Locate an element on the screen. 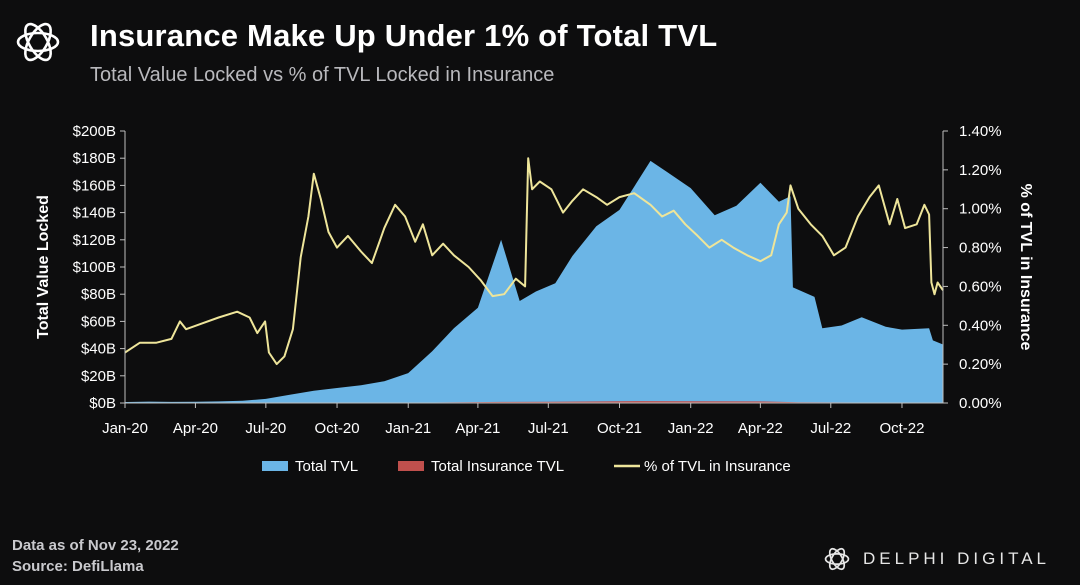  y2-tick-label: 0.20% is located at coordinates (980, 364).